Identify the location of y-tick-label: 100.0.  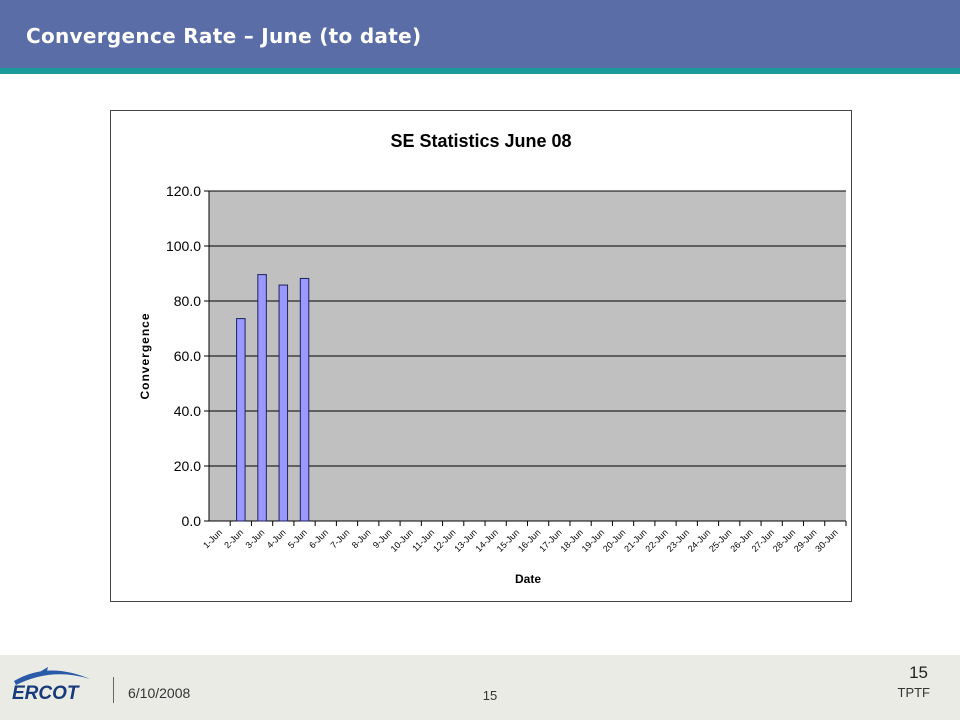
(183, 246).